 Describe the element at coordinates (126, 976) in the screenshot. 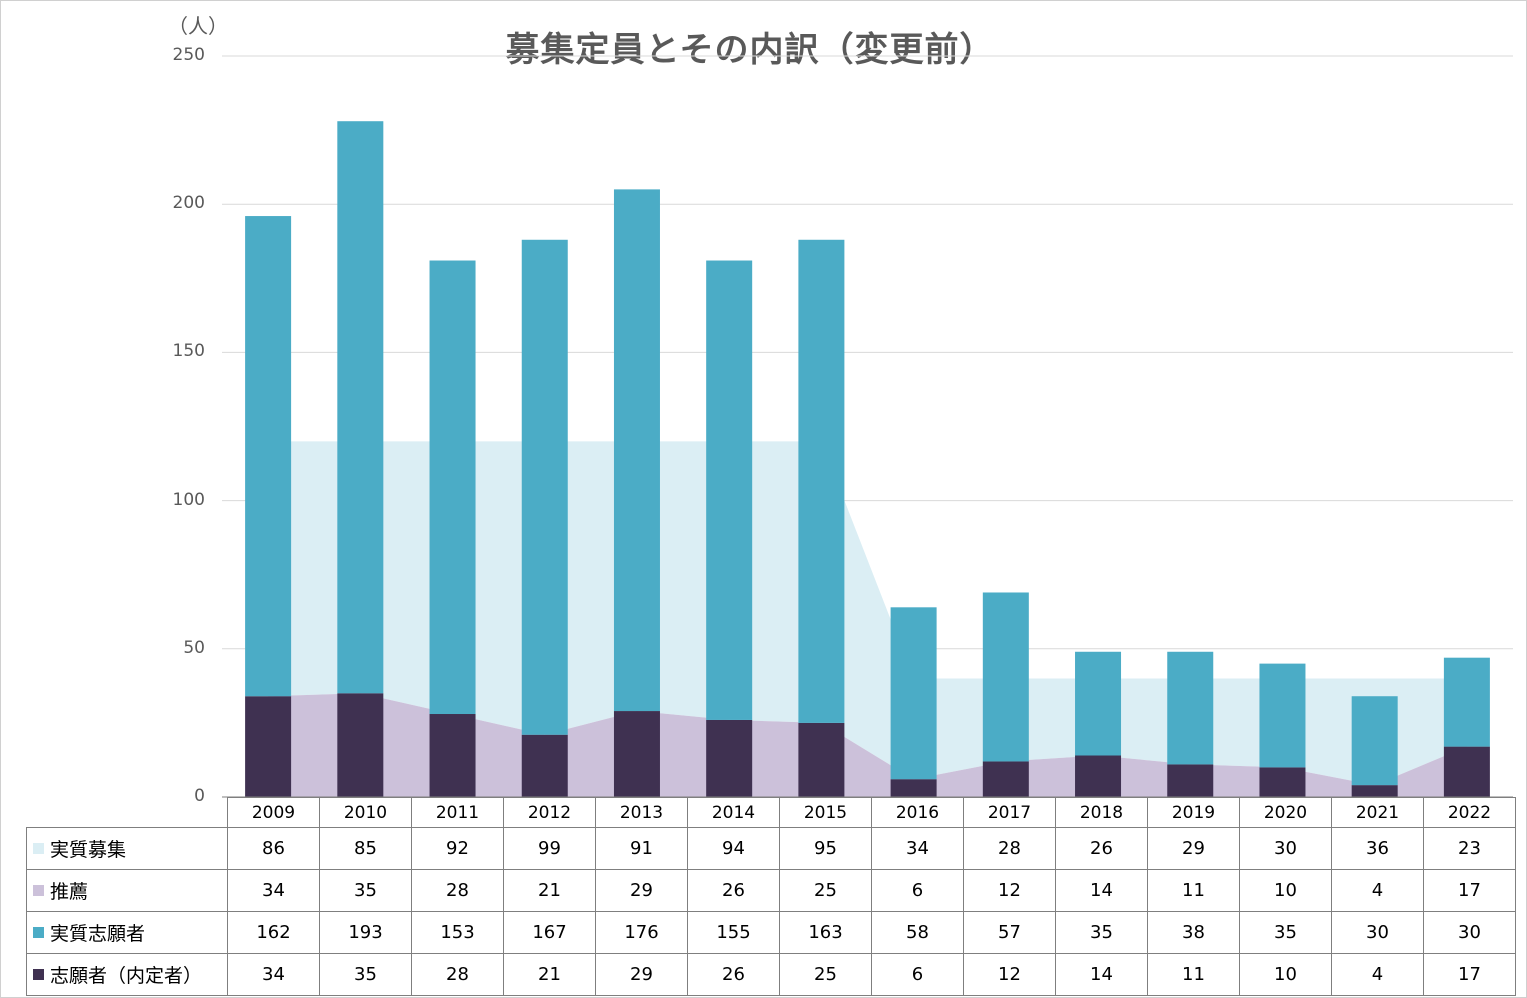

I see `series-name: 志願者（内定者）` at that location.